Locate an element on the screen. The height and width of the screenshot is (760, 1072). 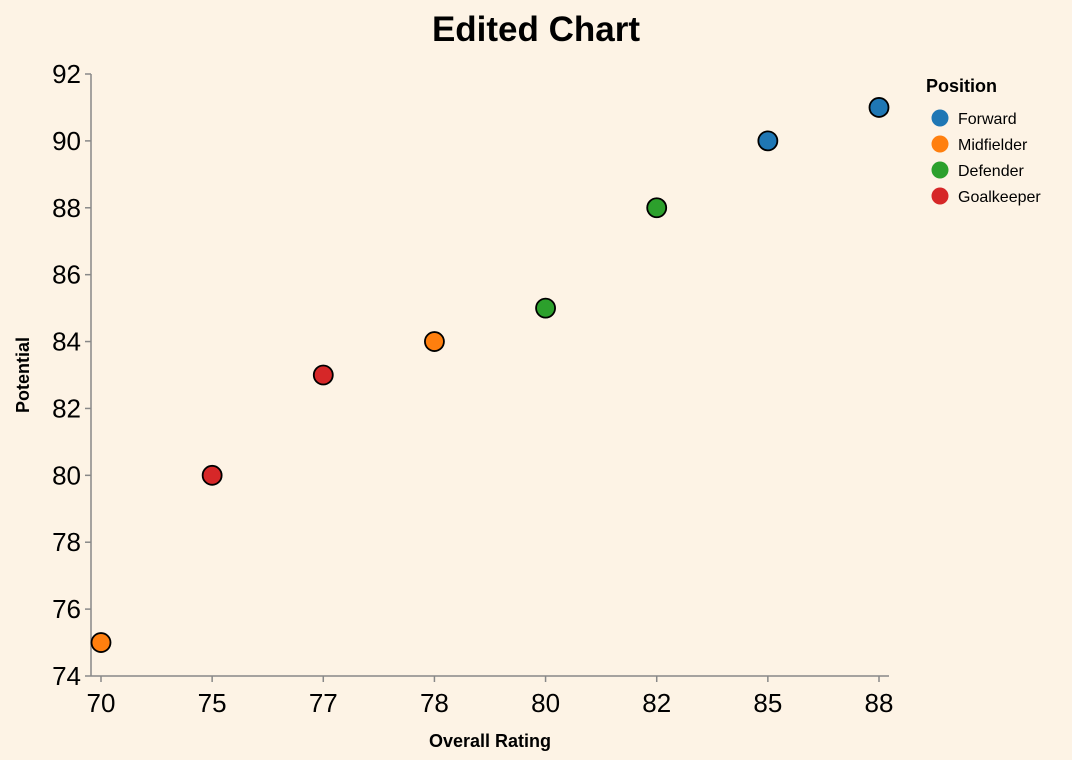
x-tick-label: 75 is located at coordinates (212, 703).